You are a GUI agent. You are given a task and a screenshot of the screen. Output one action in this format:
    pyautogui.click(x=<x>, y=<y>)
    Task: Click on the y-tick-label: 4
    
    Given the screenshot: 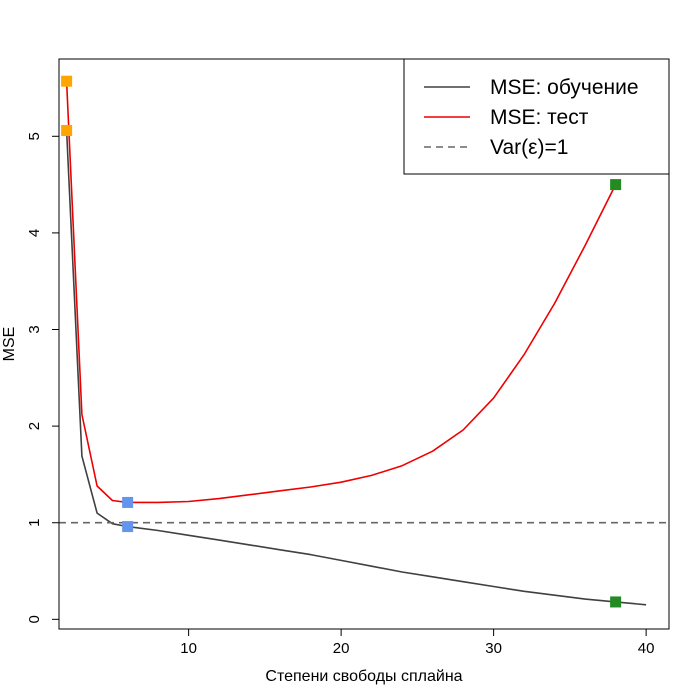 What is the action you would take?
    pyautogui.click(x=34, y=233)
    